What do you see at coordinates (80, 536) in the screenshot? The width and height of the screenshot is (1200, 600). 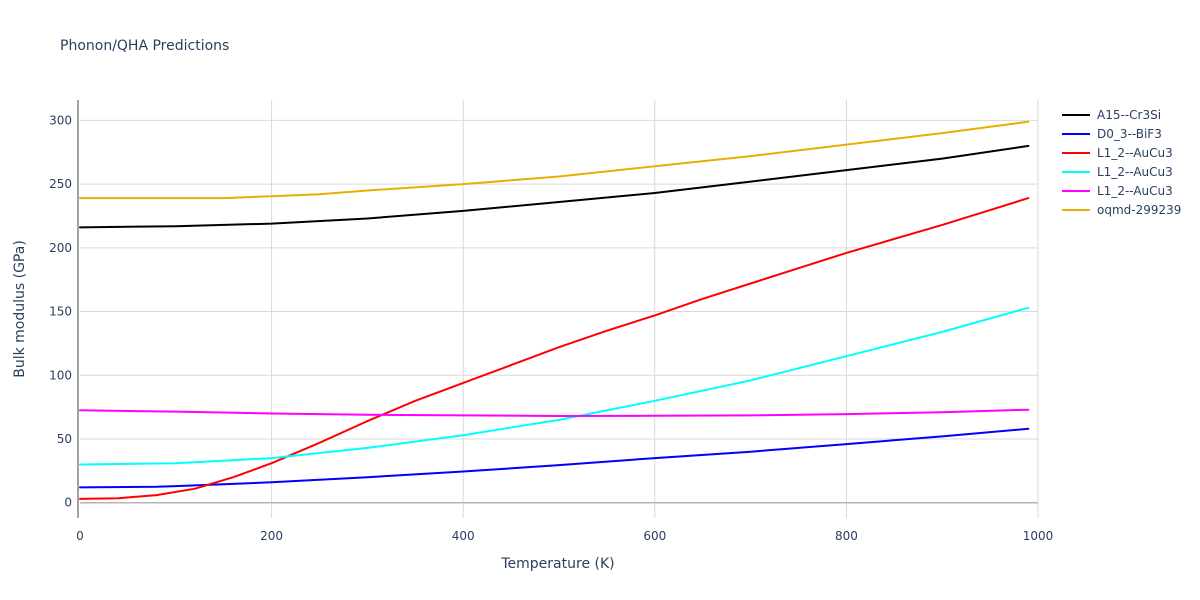 I see `x-tick-label: 0` at bounding box center [80, 536].